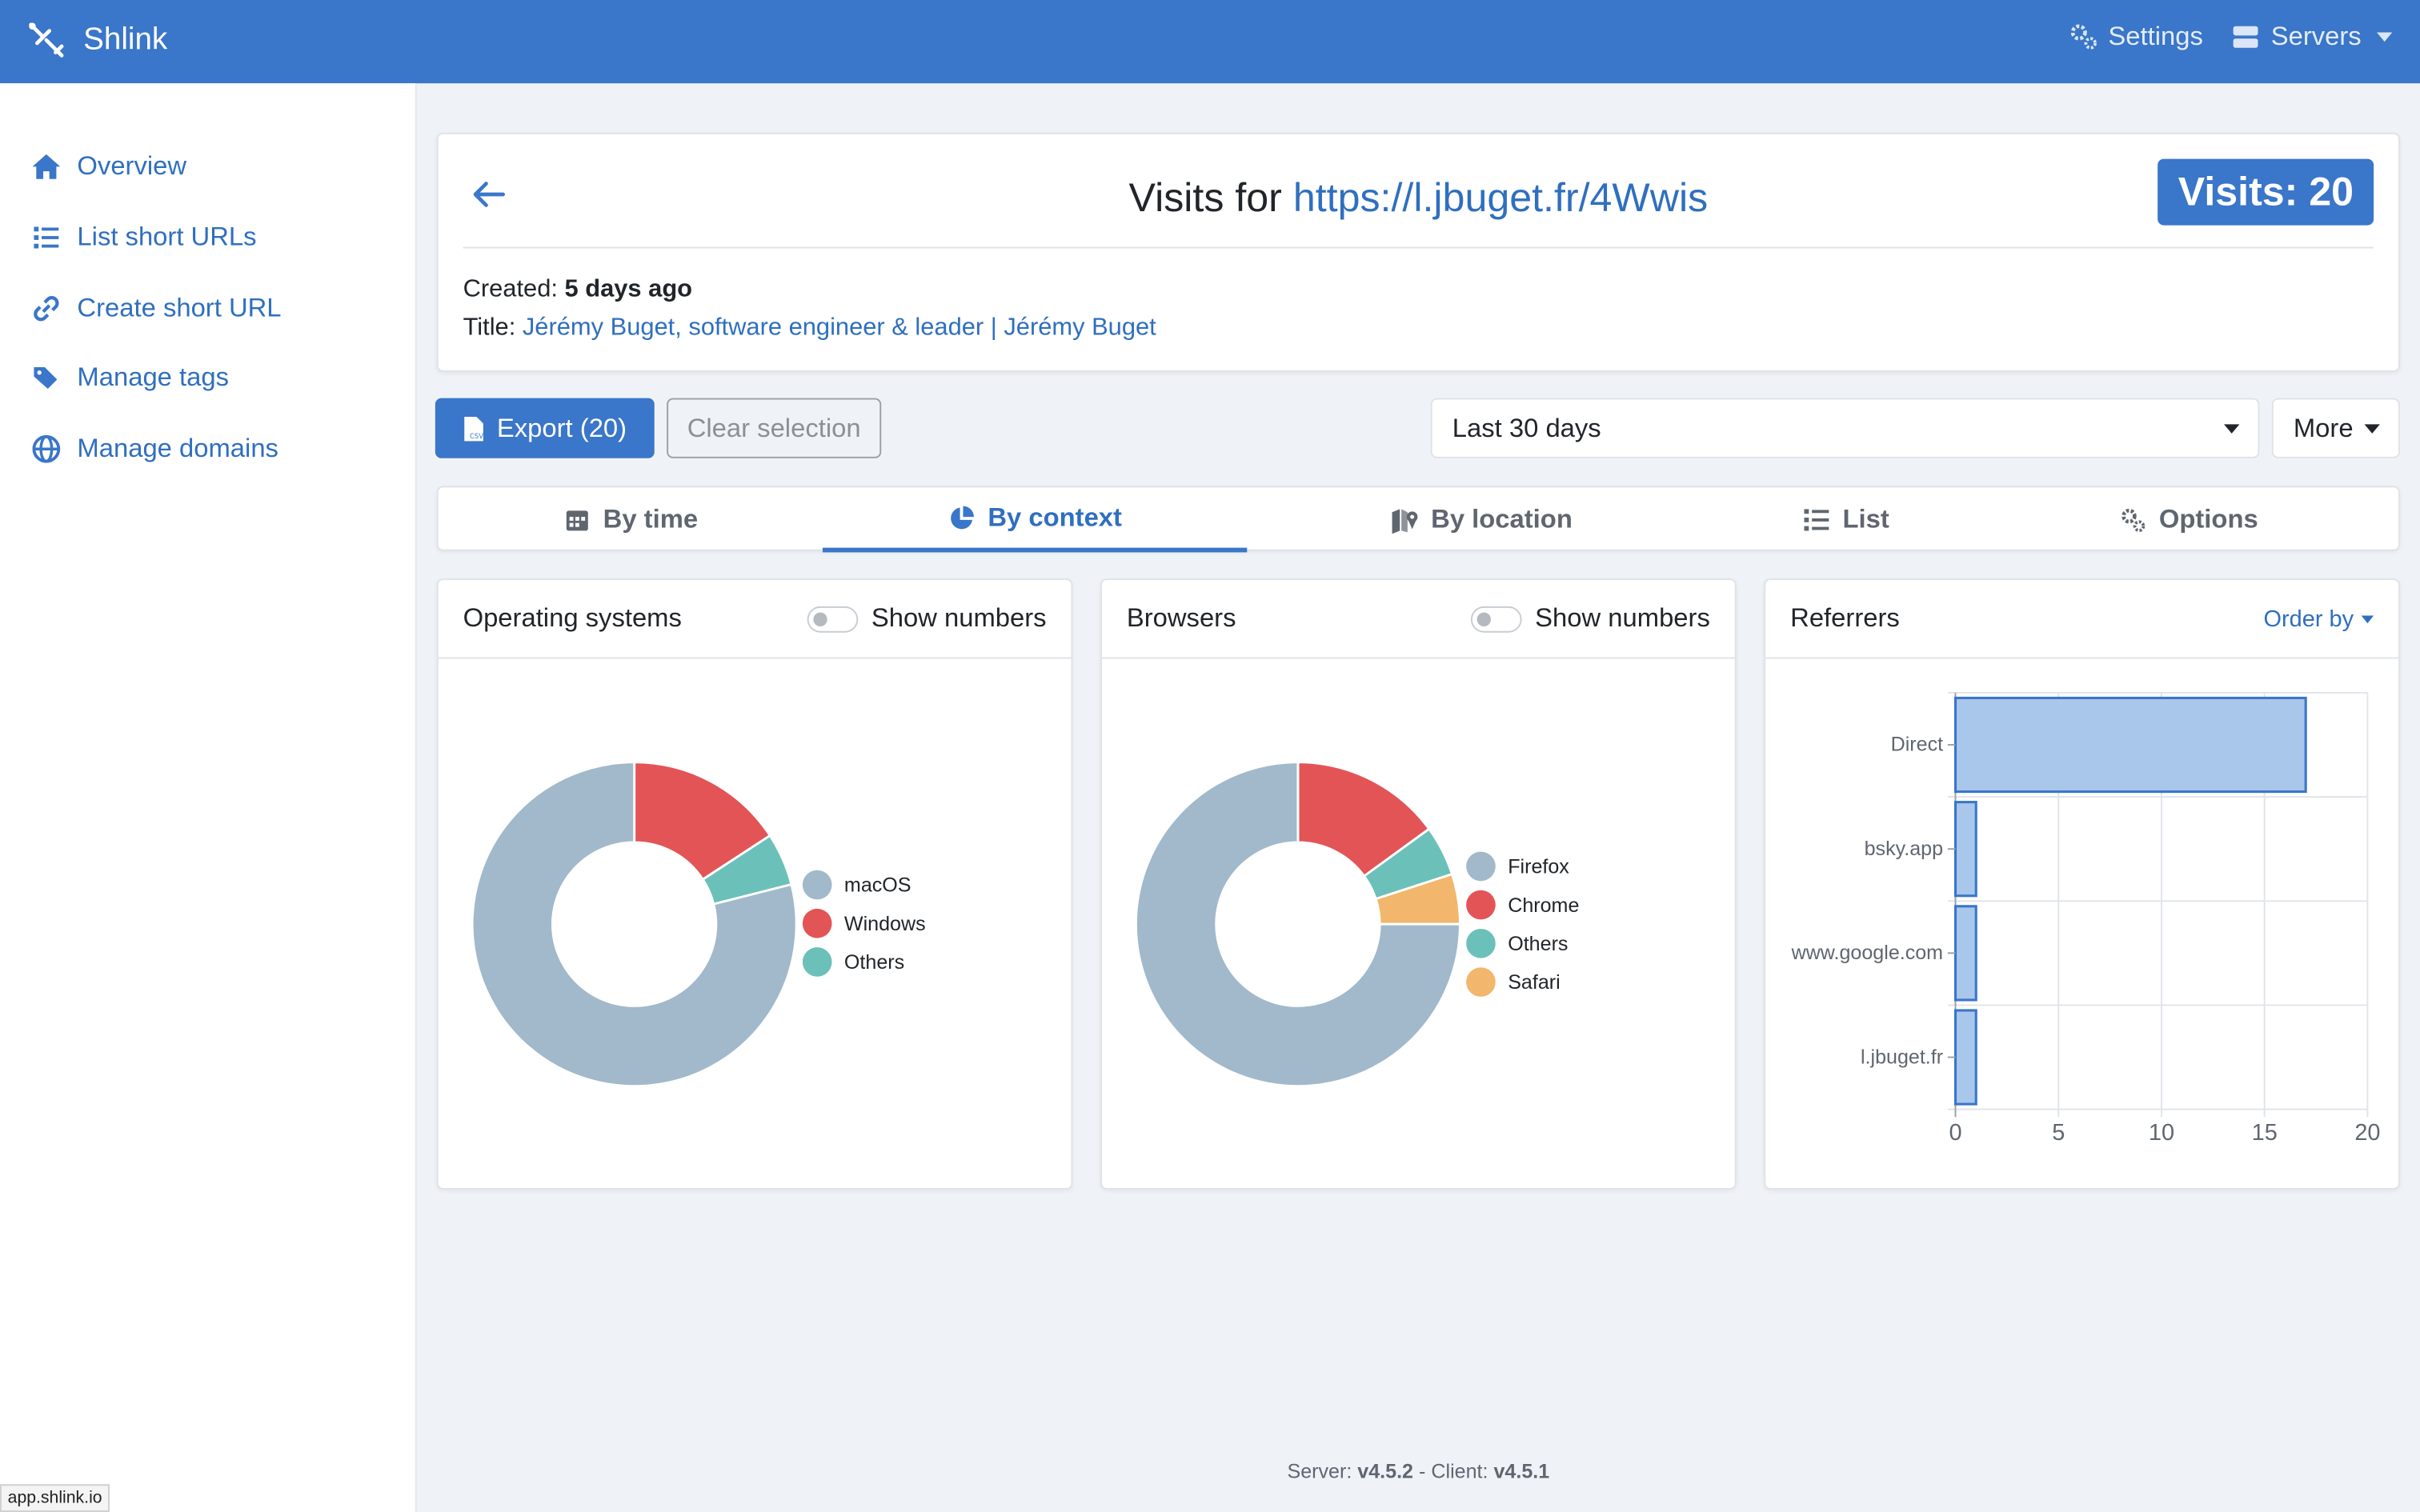  I want to click on tab-label: Options, so click(2208, 519).